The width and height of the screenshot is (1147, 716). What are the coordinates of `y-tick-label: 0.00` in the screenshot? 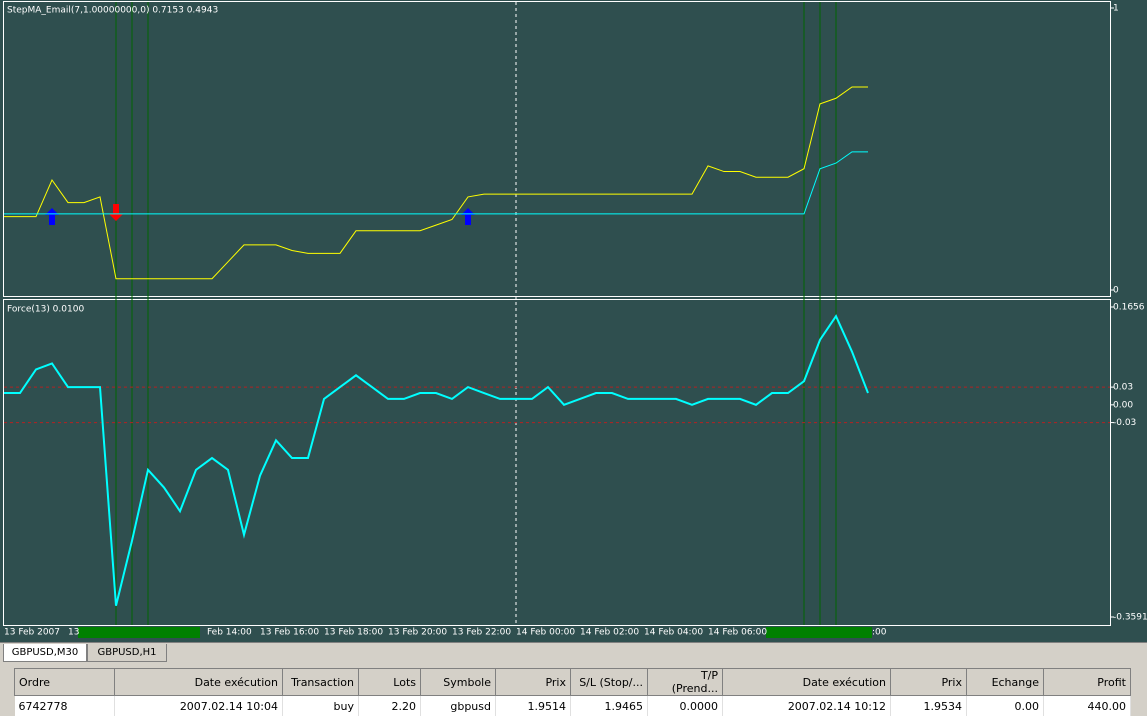 It's located at (1123, 405).